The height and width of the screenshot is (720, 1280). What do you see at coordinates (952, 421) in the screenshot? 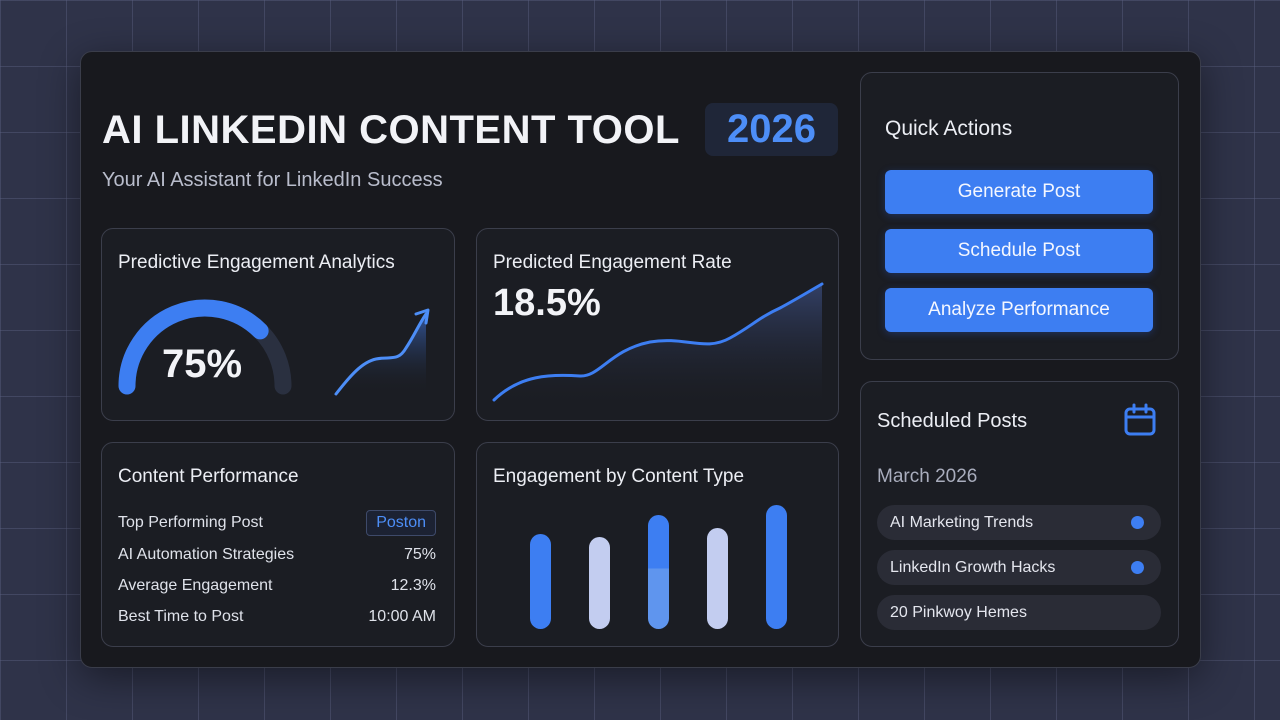
I see `scheduled-posts-title: Scheduled Posts` at bounding box center [952, 421].